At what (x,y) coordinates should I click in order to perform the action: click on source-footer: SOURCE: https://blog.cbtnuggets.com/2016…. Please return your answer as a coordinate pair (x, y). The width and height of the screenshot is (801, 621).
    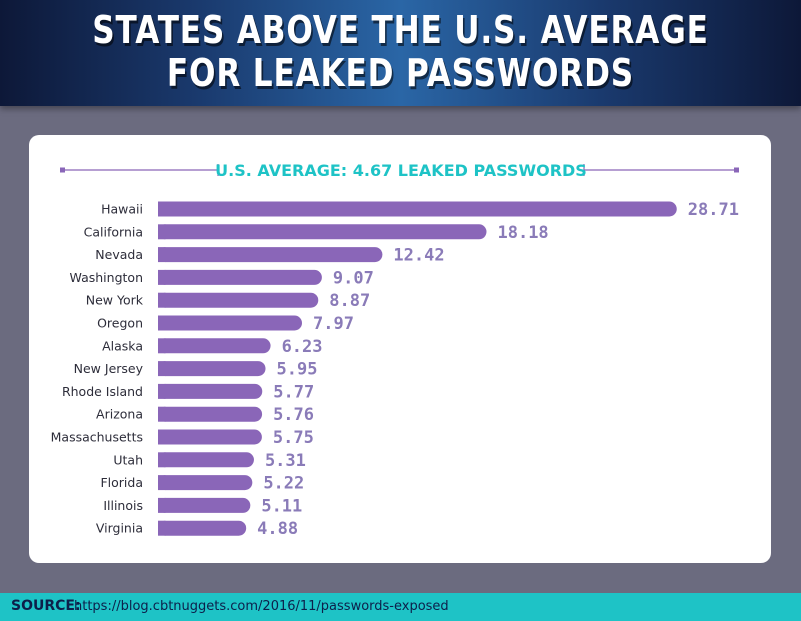
    Looking at the image, I should click on (400, 607).